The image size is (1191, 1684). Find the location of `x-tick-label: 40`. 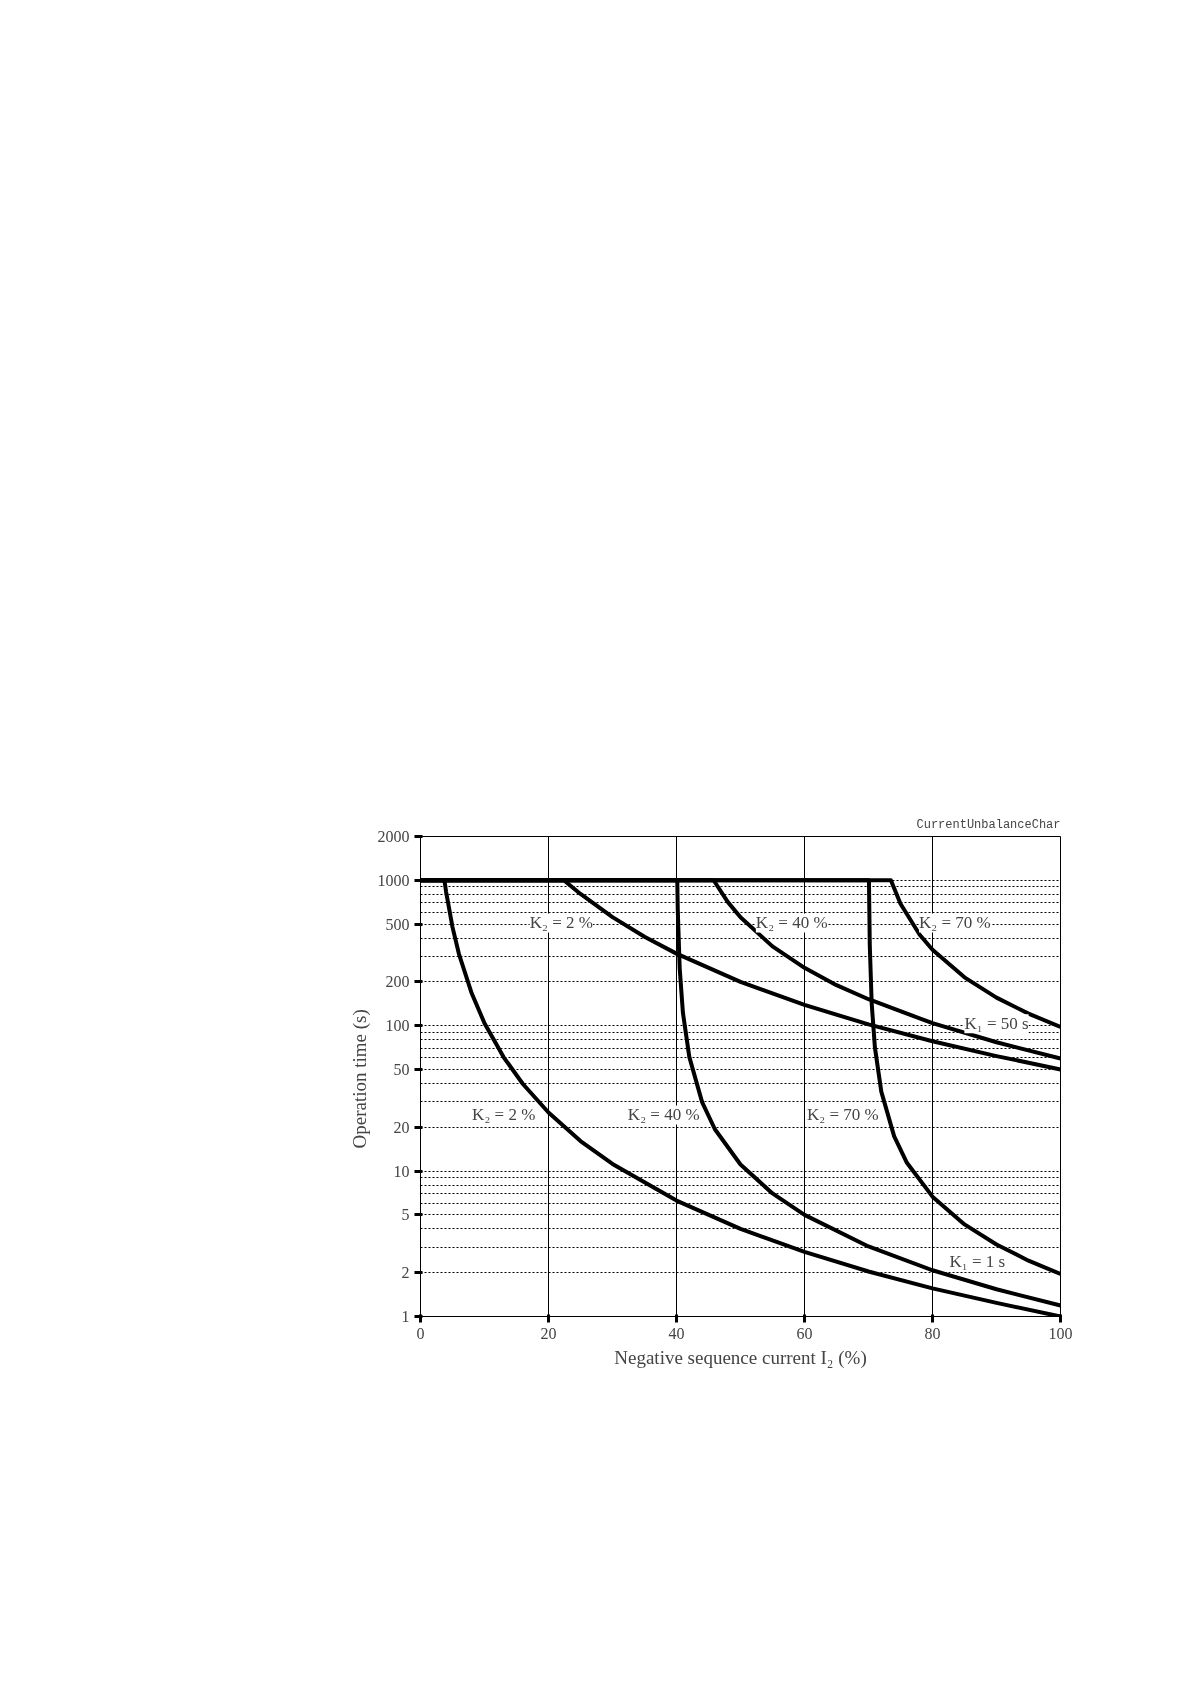

x-tick-label: 40 is located at coordinates (676, 1333).